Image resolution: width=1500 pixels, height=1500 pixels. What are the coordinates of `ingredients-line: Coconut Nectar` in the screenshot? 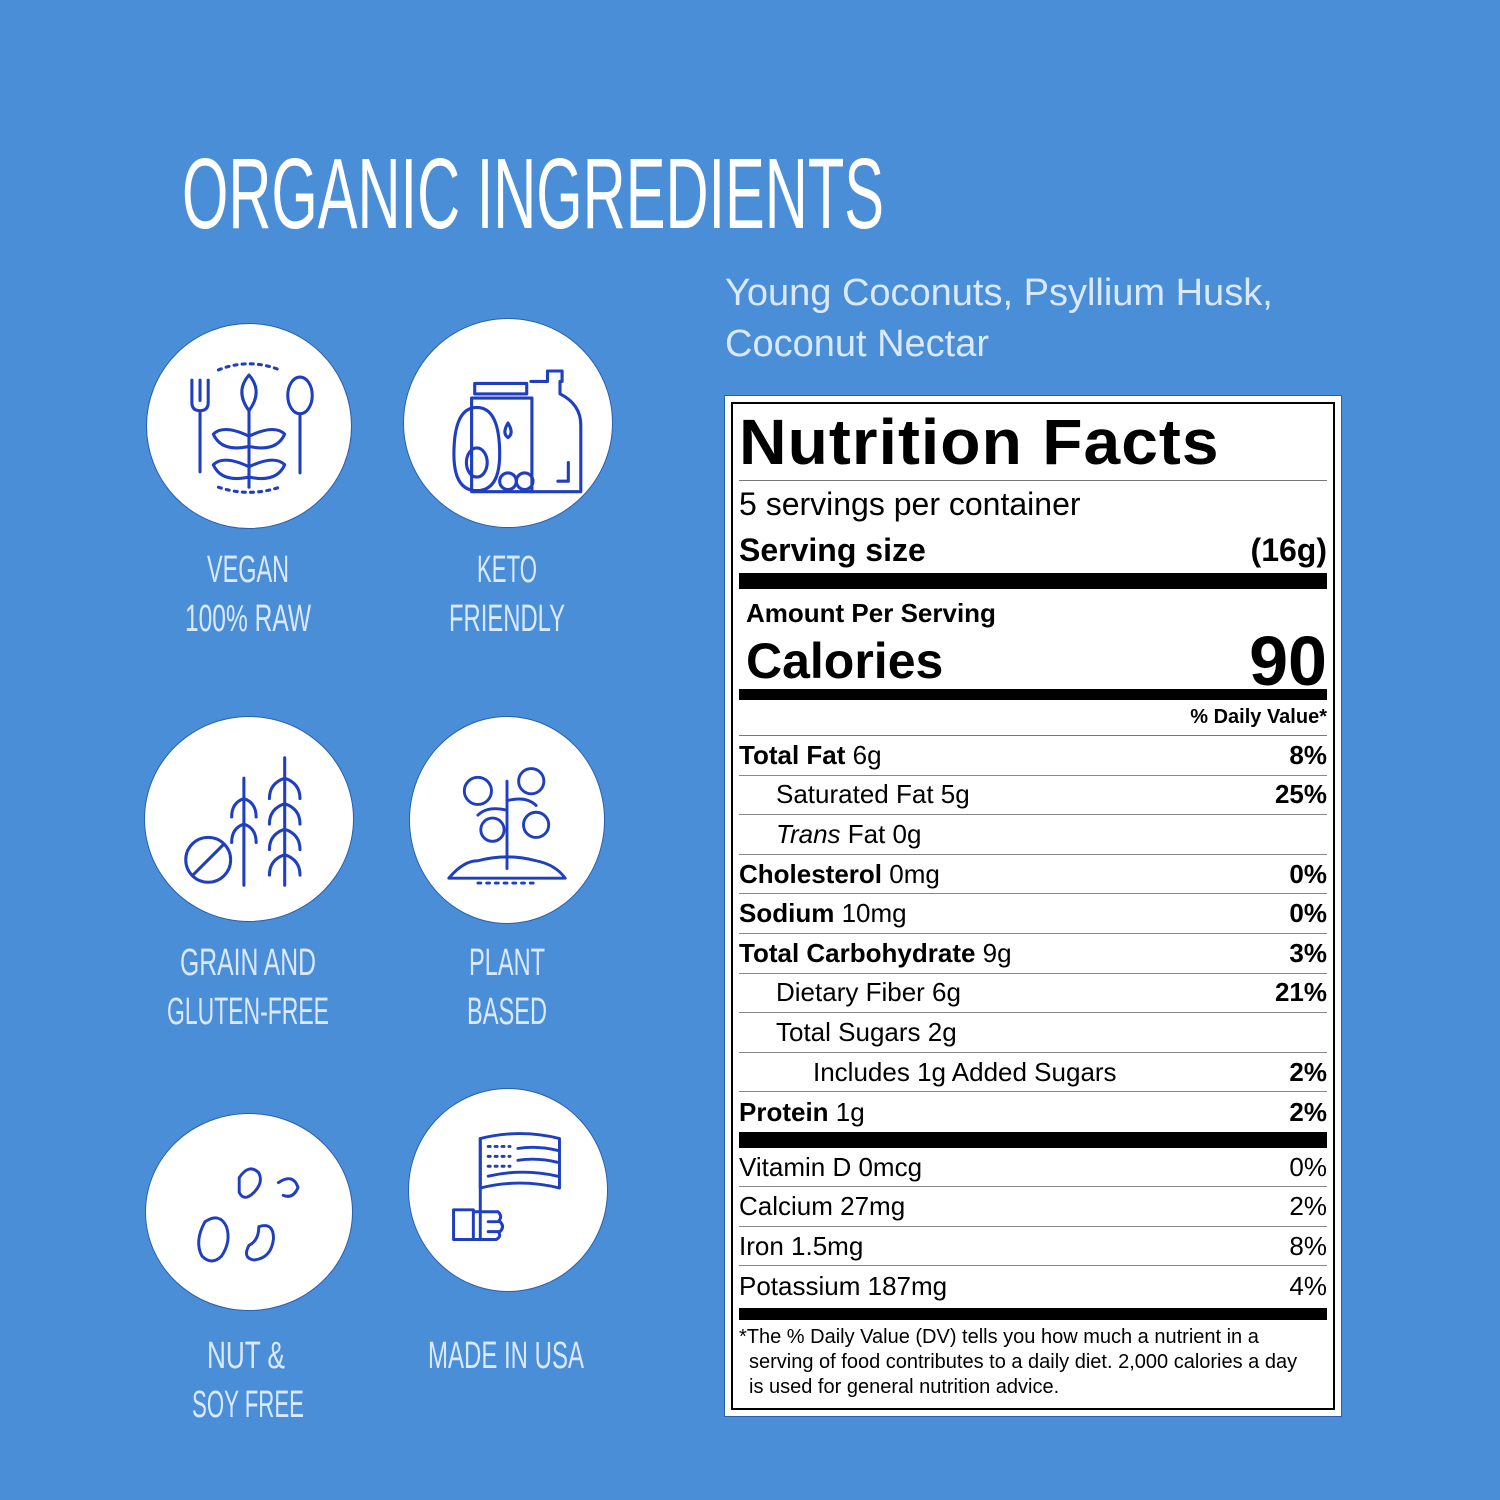 It's located at (857, 344).